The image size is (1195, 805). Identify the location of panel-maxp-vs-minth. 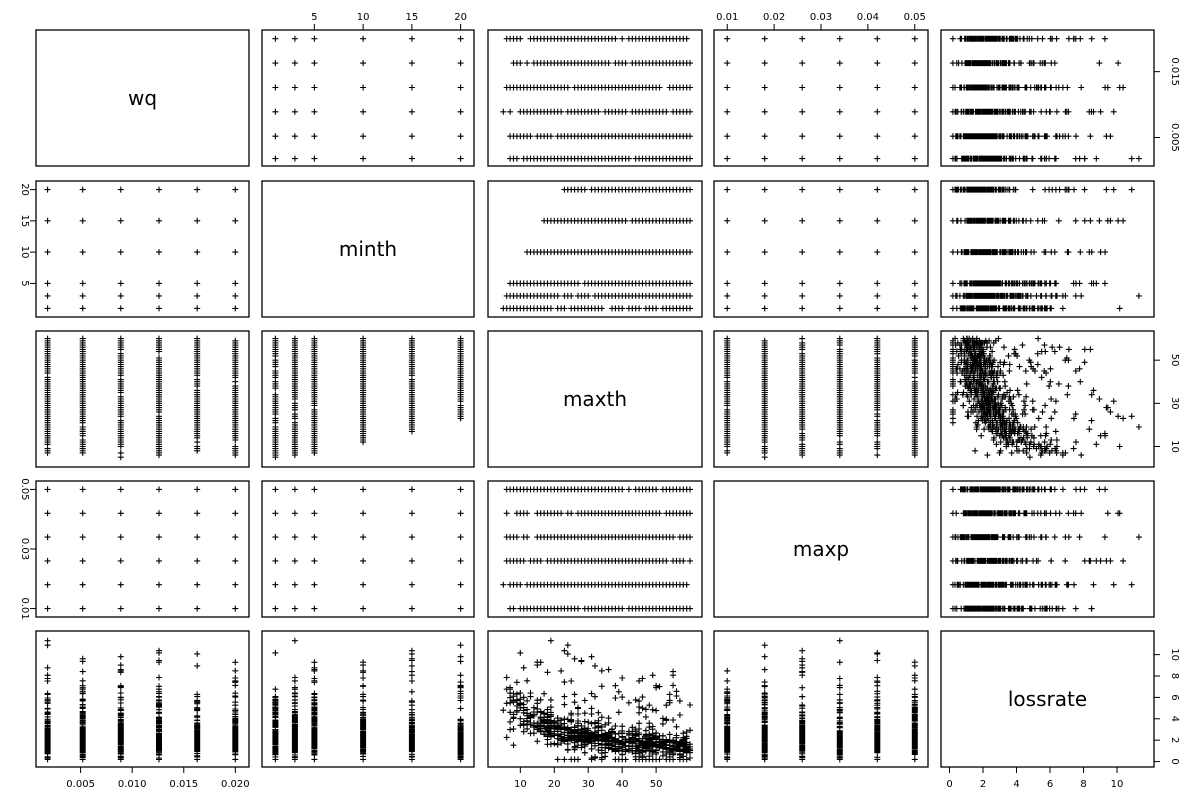
(368, 549).